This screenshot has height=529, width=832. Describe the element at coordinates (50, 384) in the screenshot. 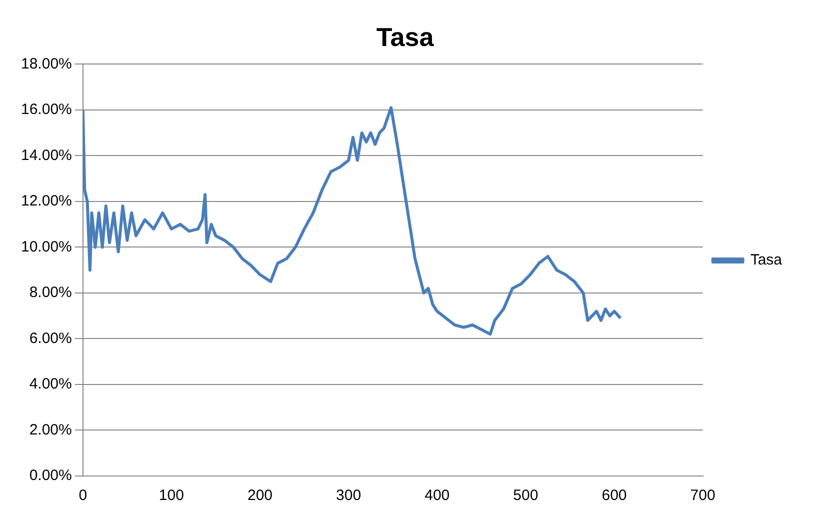

I see `y-tick-label: 4.00%` at that location.